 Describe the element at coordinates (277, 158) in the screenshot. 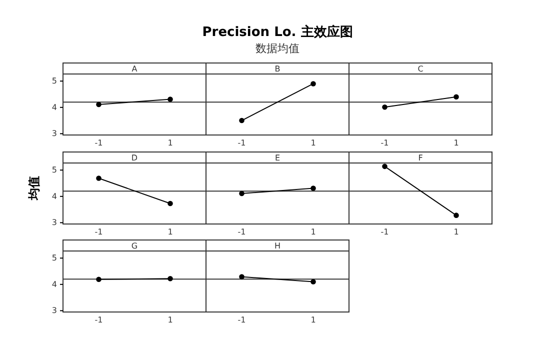

I see `x-axis-title: E` at that location.